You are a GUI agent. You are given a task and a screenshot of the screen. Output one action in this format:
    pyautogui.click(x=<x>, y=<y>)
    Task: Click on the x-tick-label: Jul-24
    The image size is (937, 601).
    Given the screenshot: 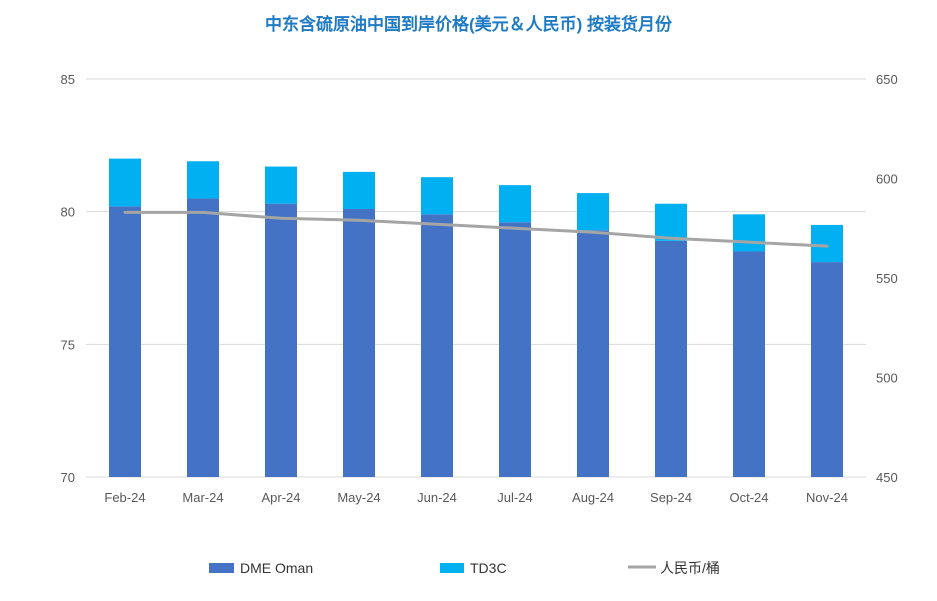 What is the action you would take?
    pyautogui.click(x=514, y=497)
    